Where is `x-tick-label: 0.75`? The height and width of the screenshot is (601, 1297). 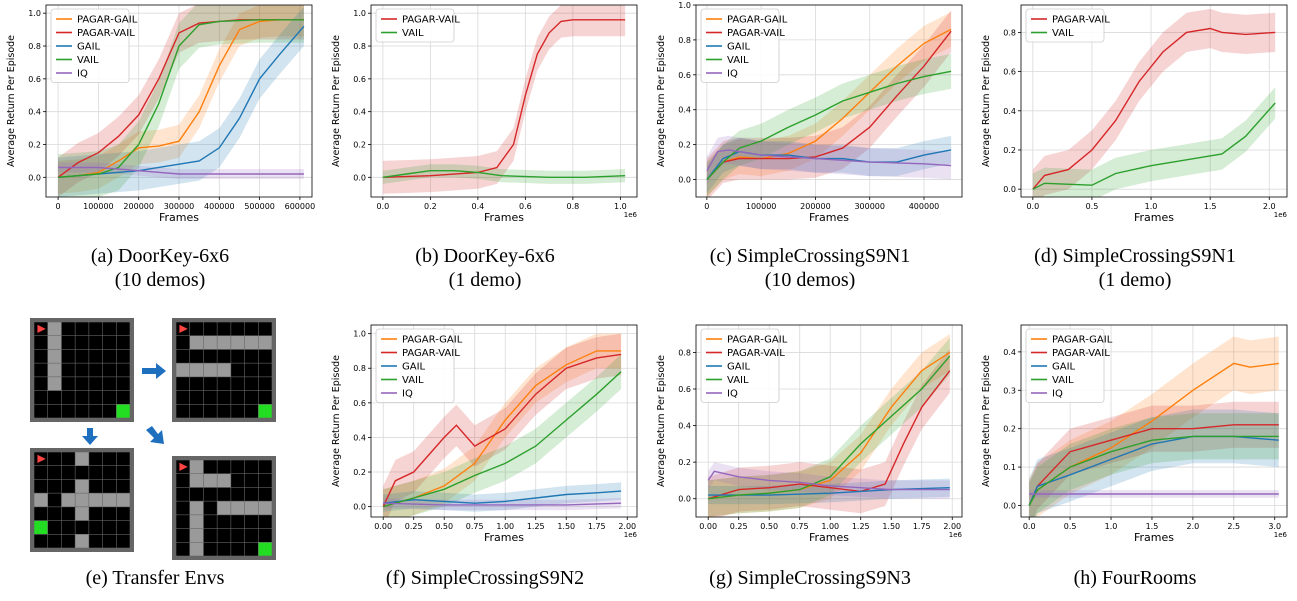
x-tick-label: 0.75 is located at coordinates (800, 526).